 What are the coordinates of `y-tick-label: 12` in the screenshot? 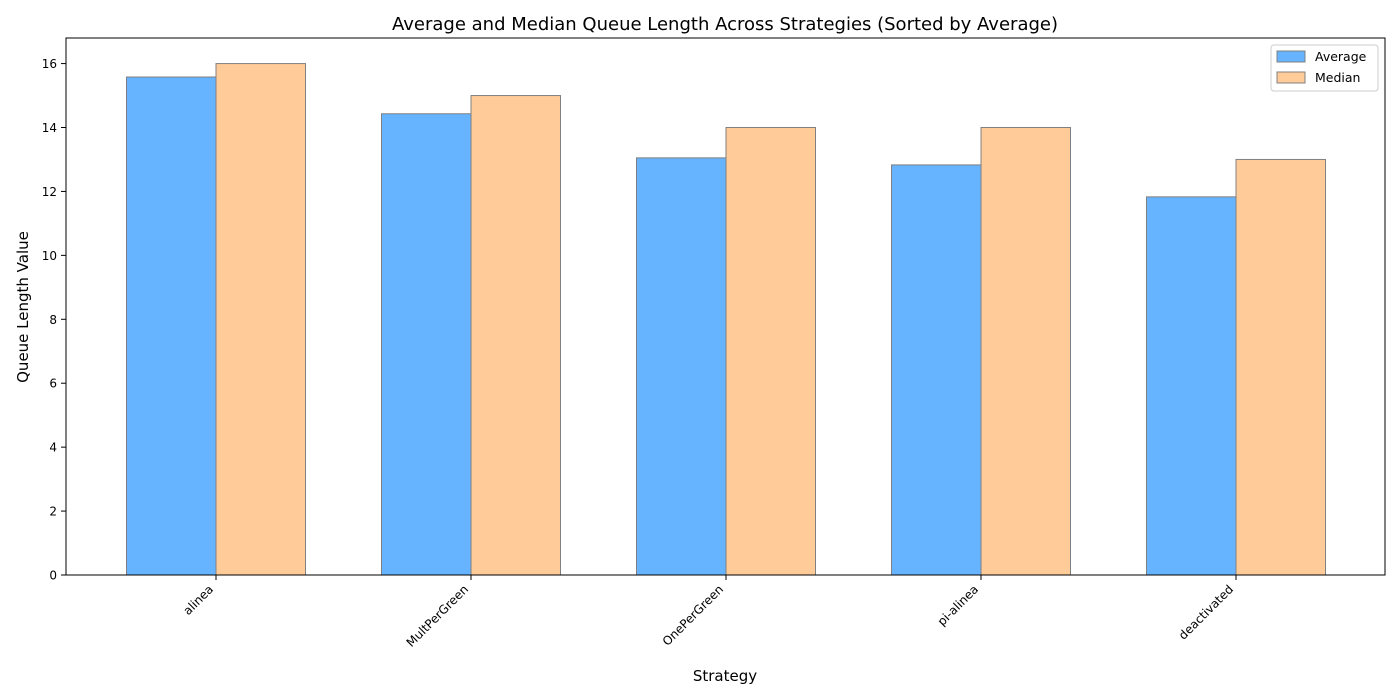 It's located at (49, 192).